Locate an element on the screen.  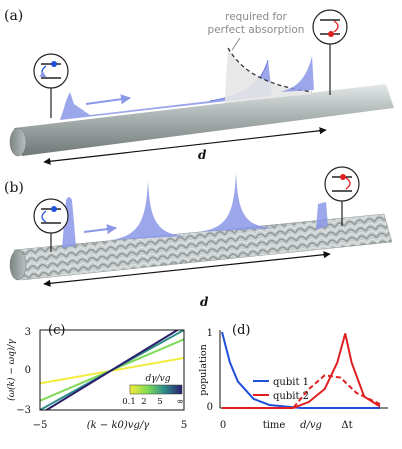
colorbar is located at coordinates (156, 389).